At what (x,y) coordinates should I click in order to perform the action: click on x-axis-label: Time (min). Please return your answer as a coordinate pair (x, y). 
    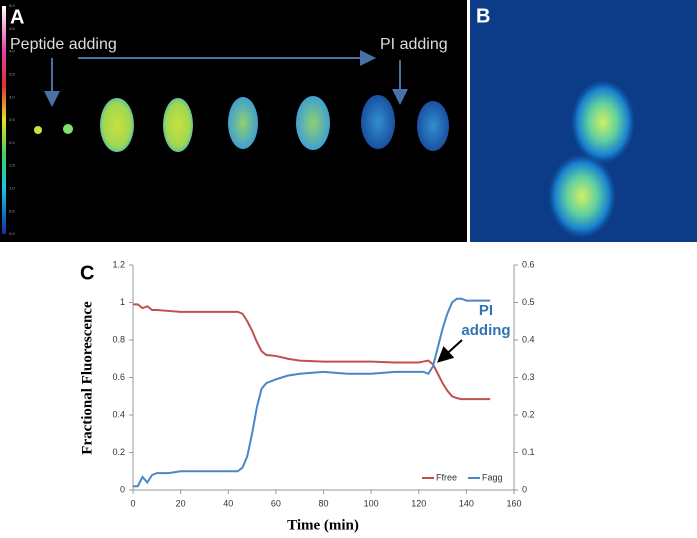
    Looking at the image, I should click on (323, 525).